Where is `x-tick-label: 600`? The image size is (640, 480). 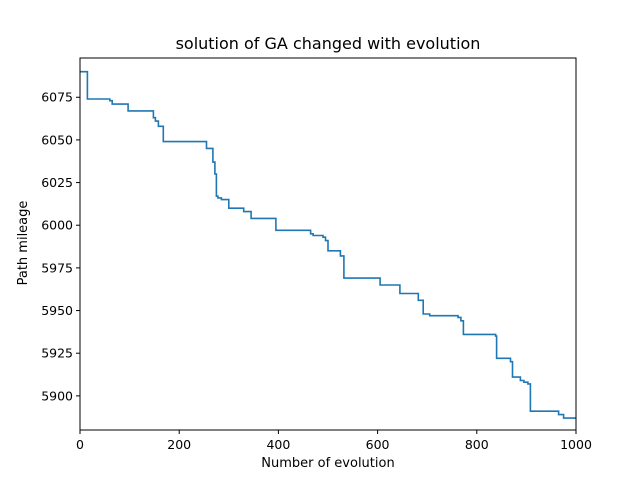
x-tick-label: 600 is located at coordinates (378, 444).